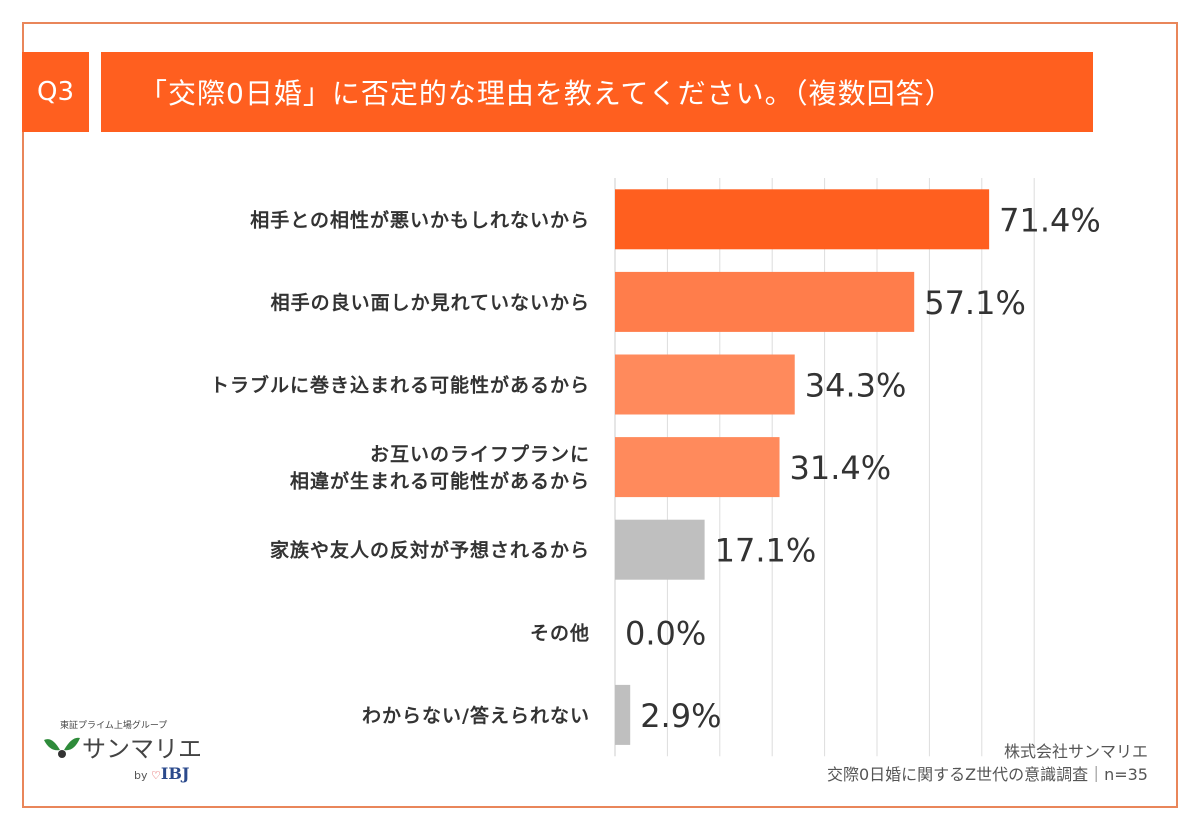 The image size is (1200, 831). Describe the element at coordinates (114, 726) in the screenshot. I see `logo-group: 東証プライム上場グループ` at that location.